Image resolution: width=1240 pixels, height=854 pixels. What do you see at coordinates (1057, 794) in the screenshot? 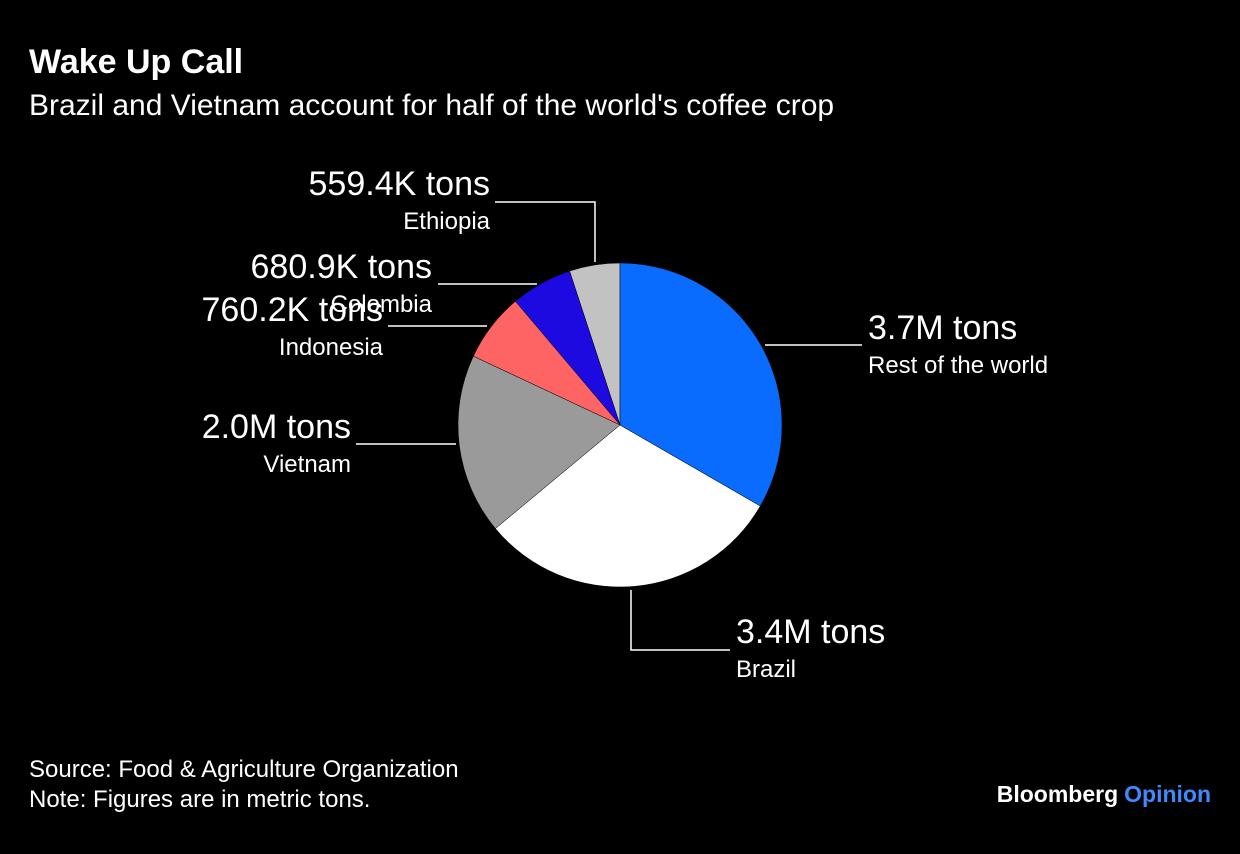
I see `brand-name: Bloomberg` at bounding box center [1057, 794].